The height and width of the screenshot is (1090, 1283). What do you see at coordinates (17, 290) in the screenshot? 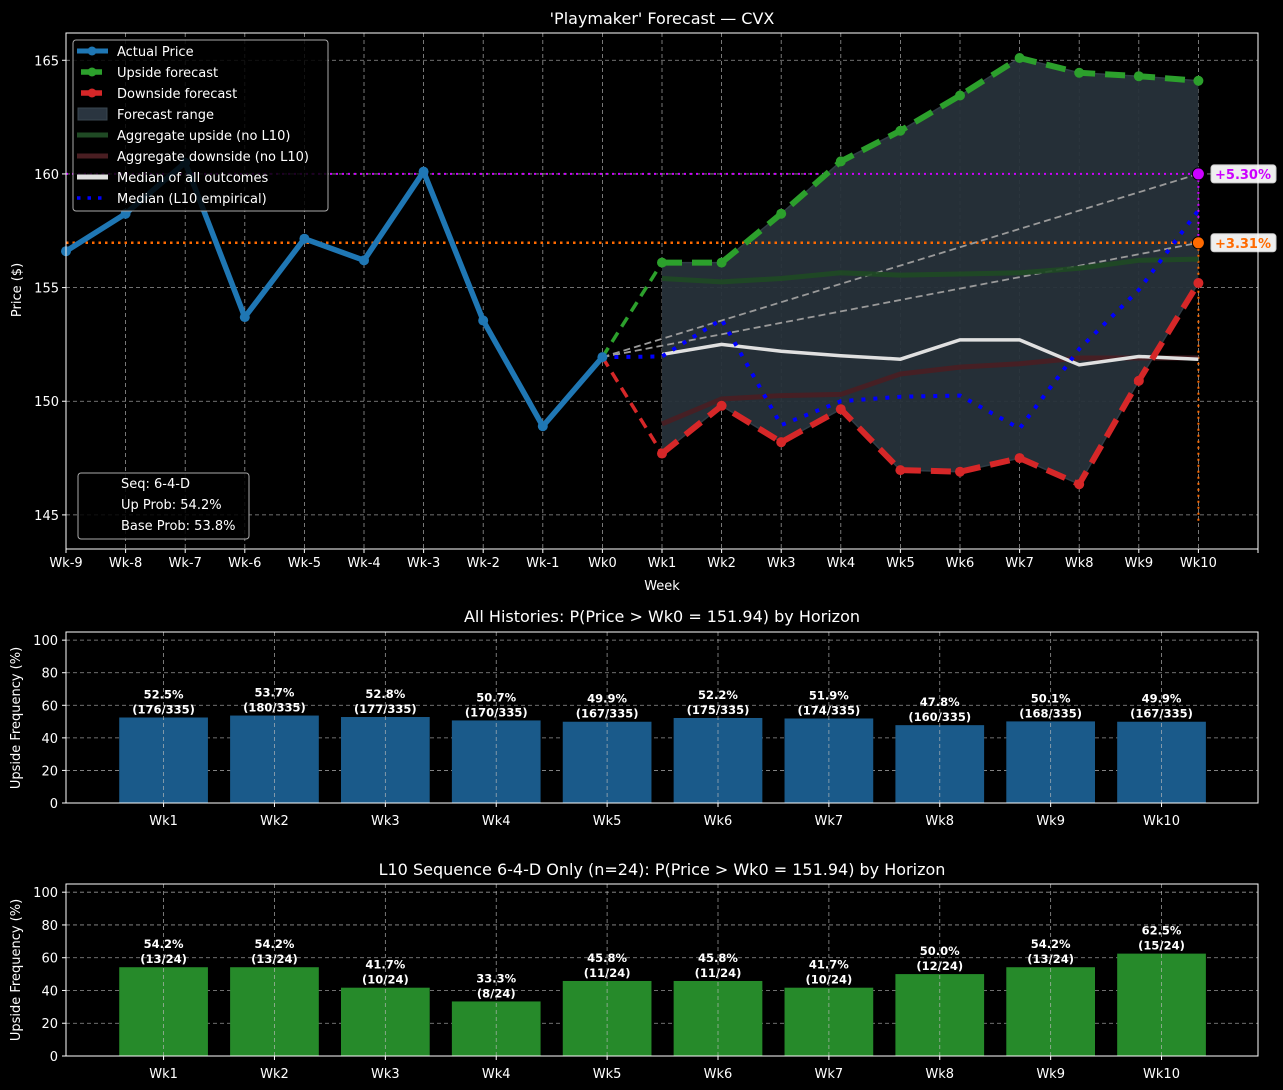
I see `forecast-y-axis-label: Price ($)` at bounding box center [17, 290].